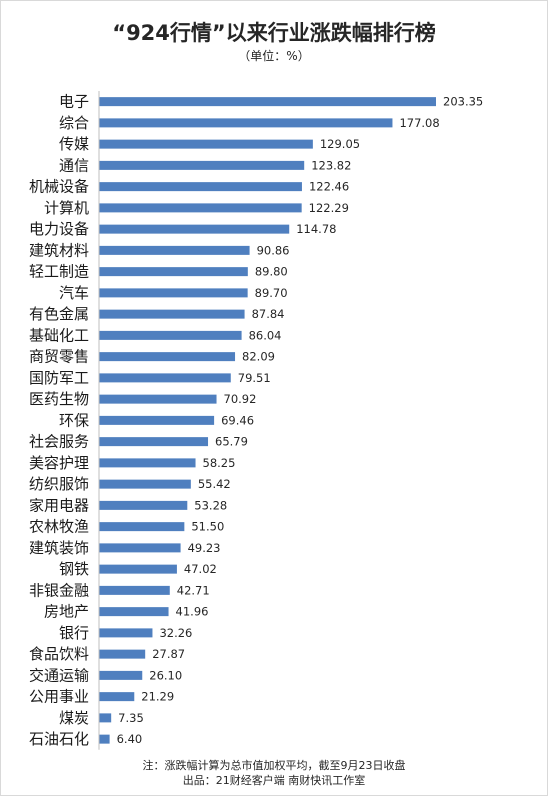 This screenshot has height=796, width=548. What do you see at coordinates (204, 548) in the screenshot?
I see `value-label: 49.23` at bounding box center [204, 548].